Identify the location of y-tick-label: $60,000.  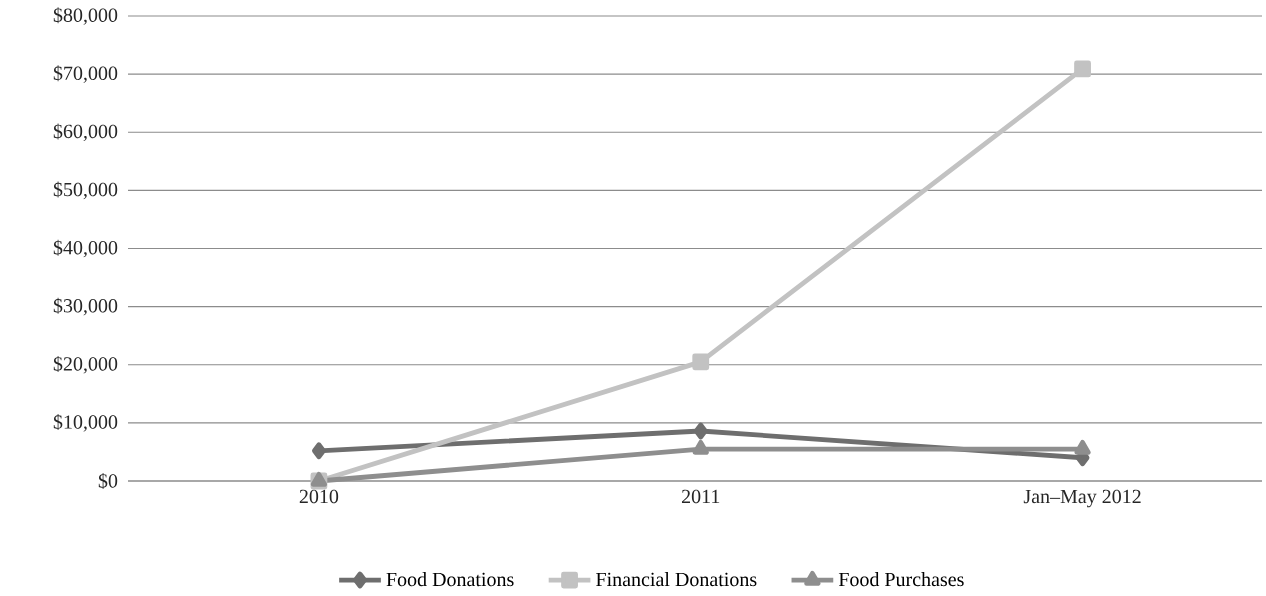
(85, 132).